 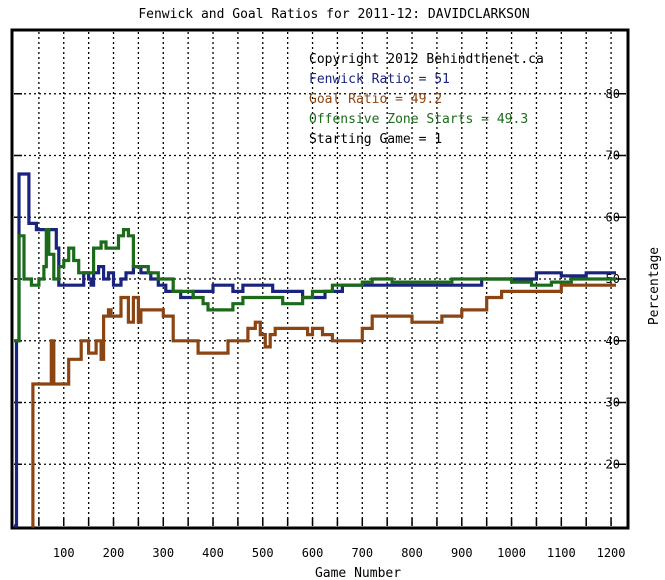 I want to click on y-axis-label: Percentage, so click(x=654, y=286).